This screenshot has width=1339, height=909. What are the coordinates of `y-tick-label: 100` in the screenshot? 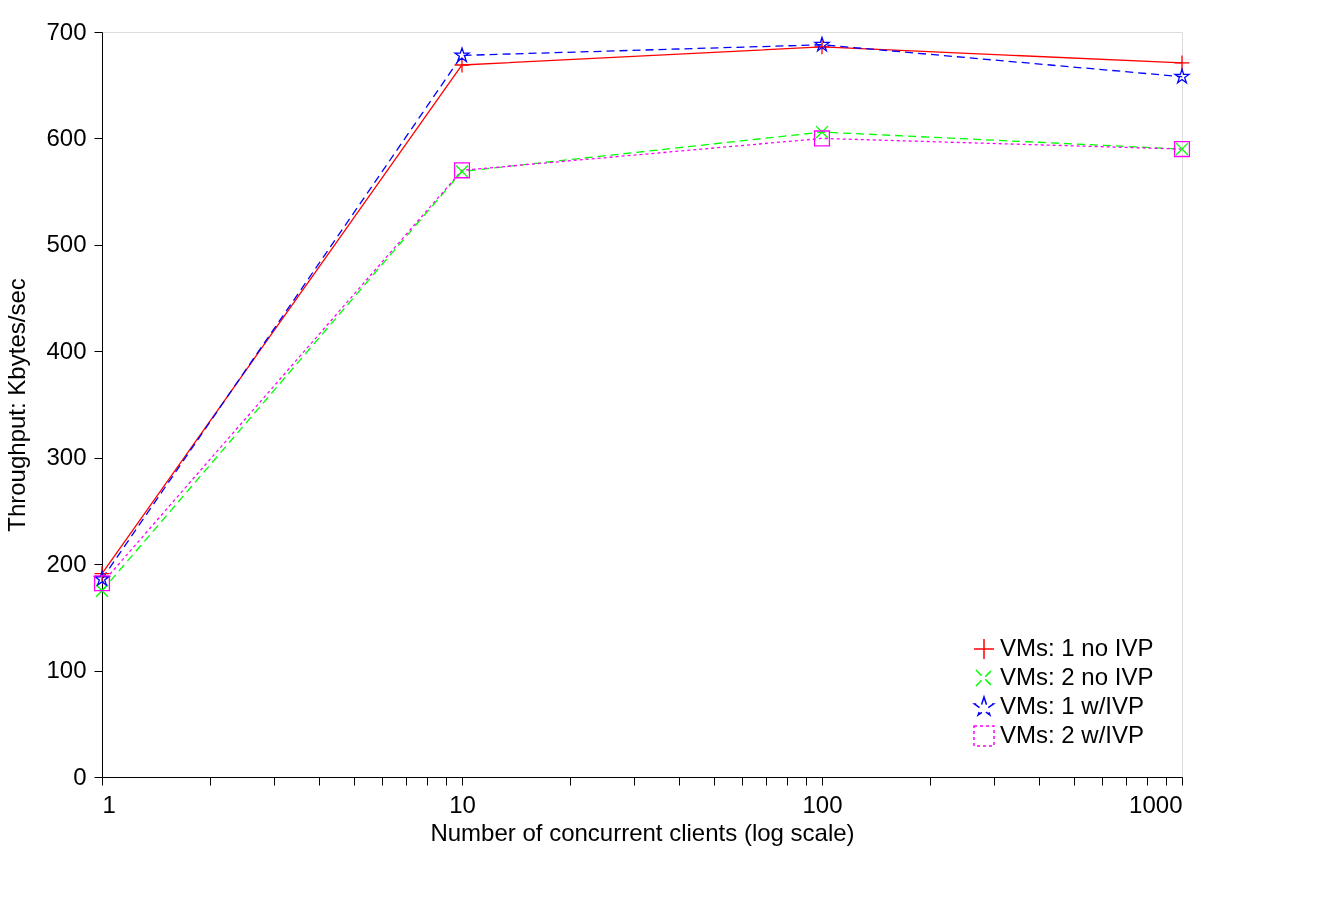 It's located at (66, 670).